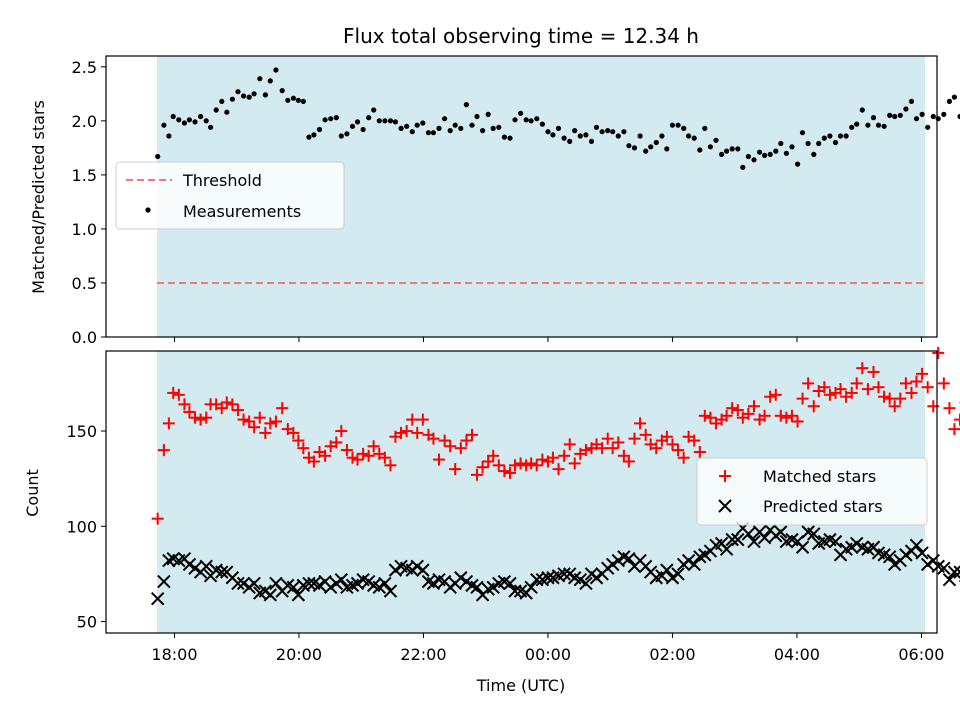 This screenshot has width=960, height=720. I want to click on top-y-axis-label: Matched/Predicted stars, so click(38, 197).